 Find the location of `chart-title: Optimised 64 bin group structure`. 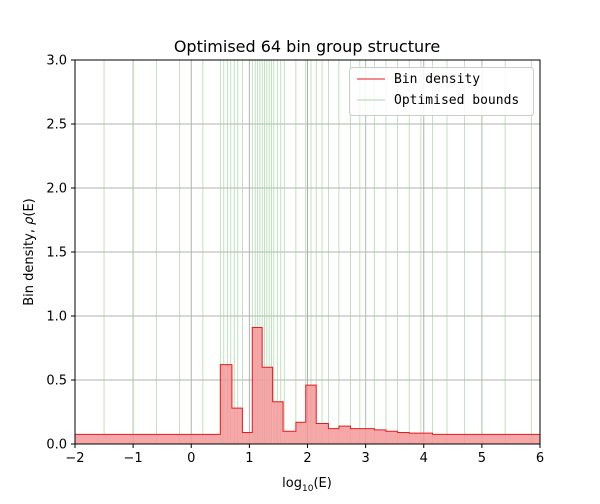

chart-title: Optimised 64 bin group structure is located at coordinates (307, 46).